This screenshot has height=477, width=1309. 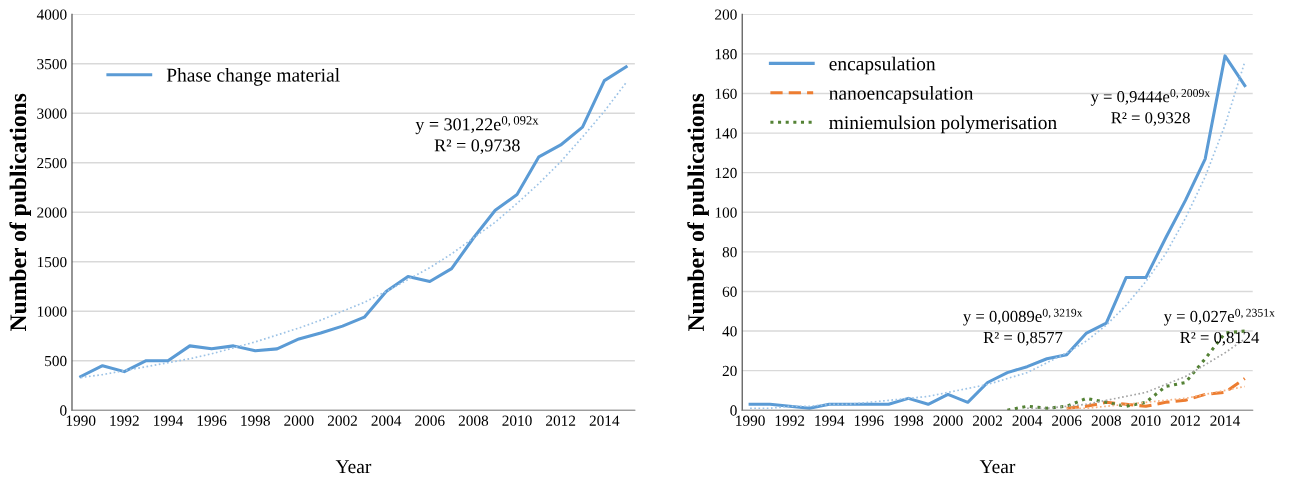 What do you see at coordinates (52, 113) in the screenshot?
I see `y-tick-label: 3000` at bounding box center [52, 113].